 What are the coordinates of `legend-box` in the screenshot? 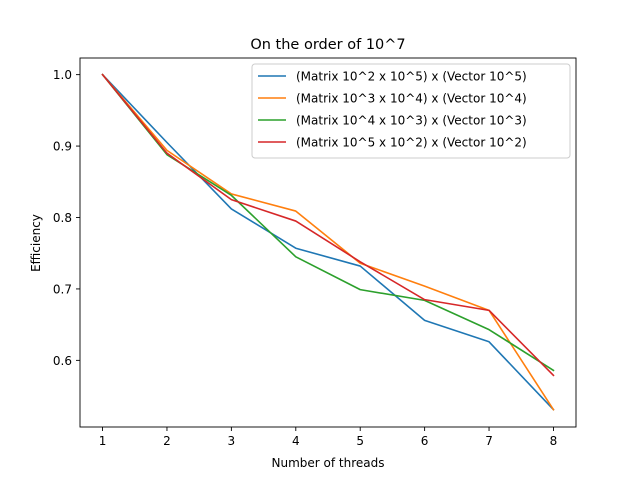 It's located at (411, 111).